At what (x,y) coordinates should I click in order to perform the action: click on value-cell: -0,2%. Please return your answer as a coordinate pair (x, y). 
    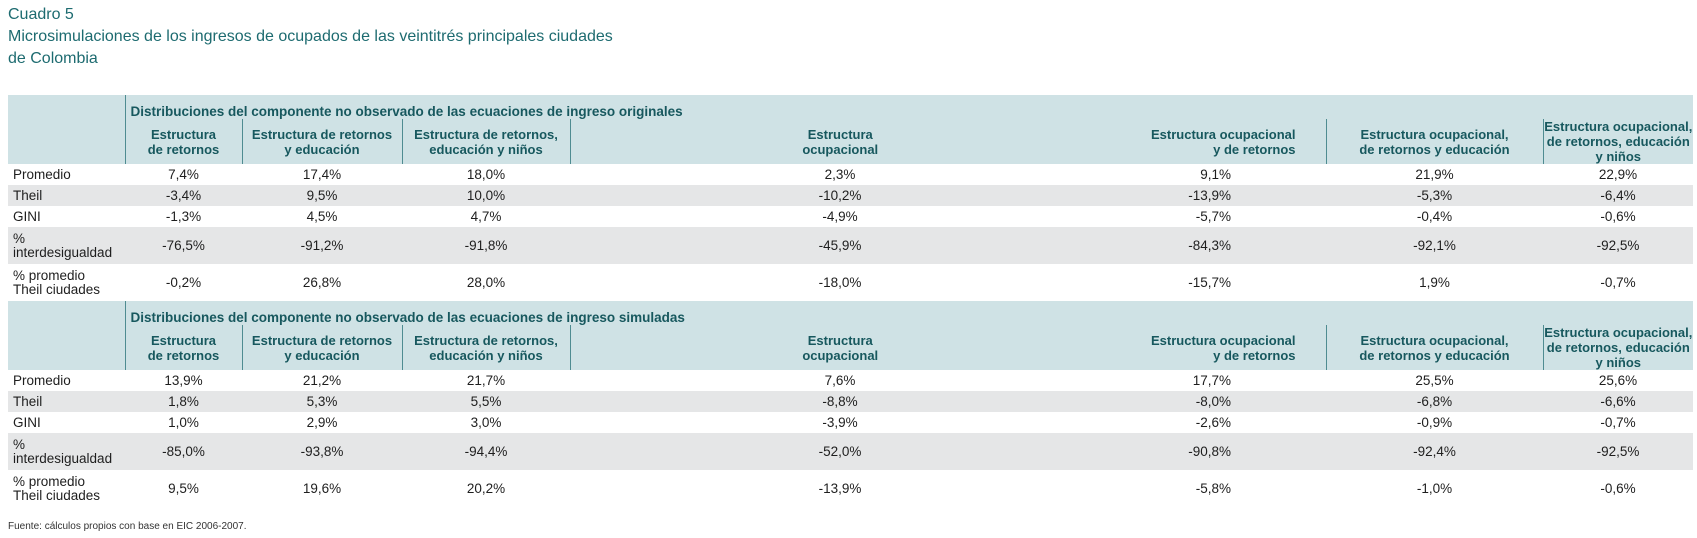
    Looking at the image, I should click on (183, 282).